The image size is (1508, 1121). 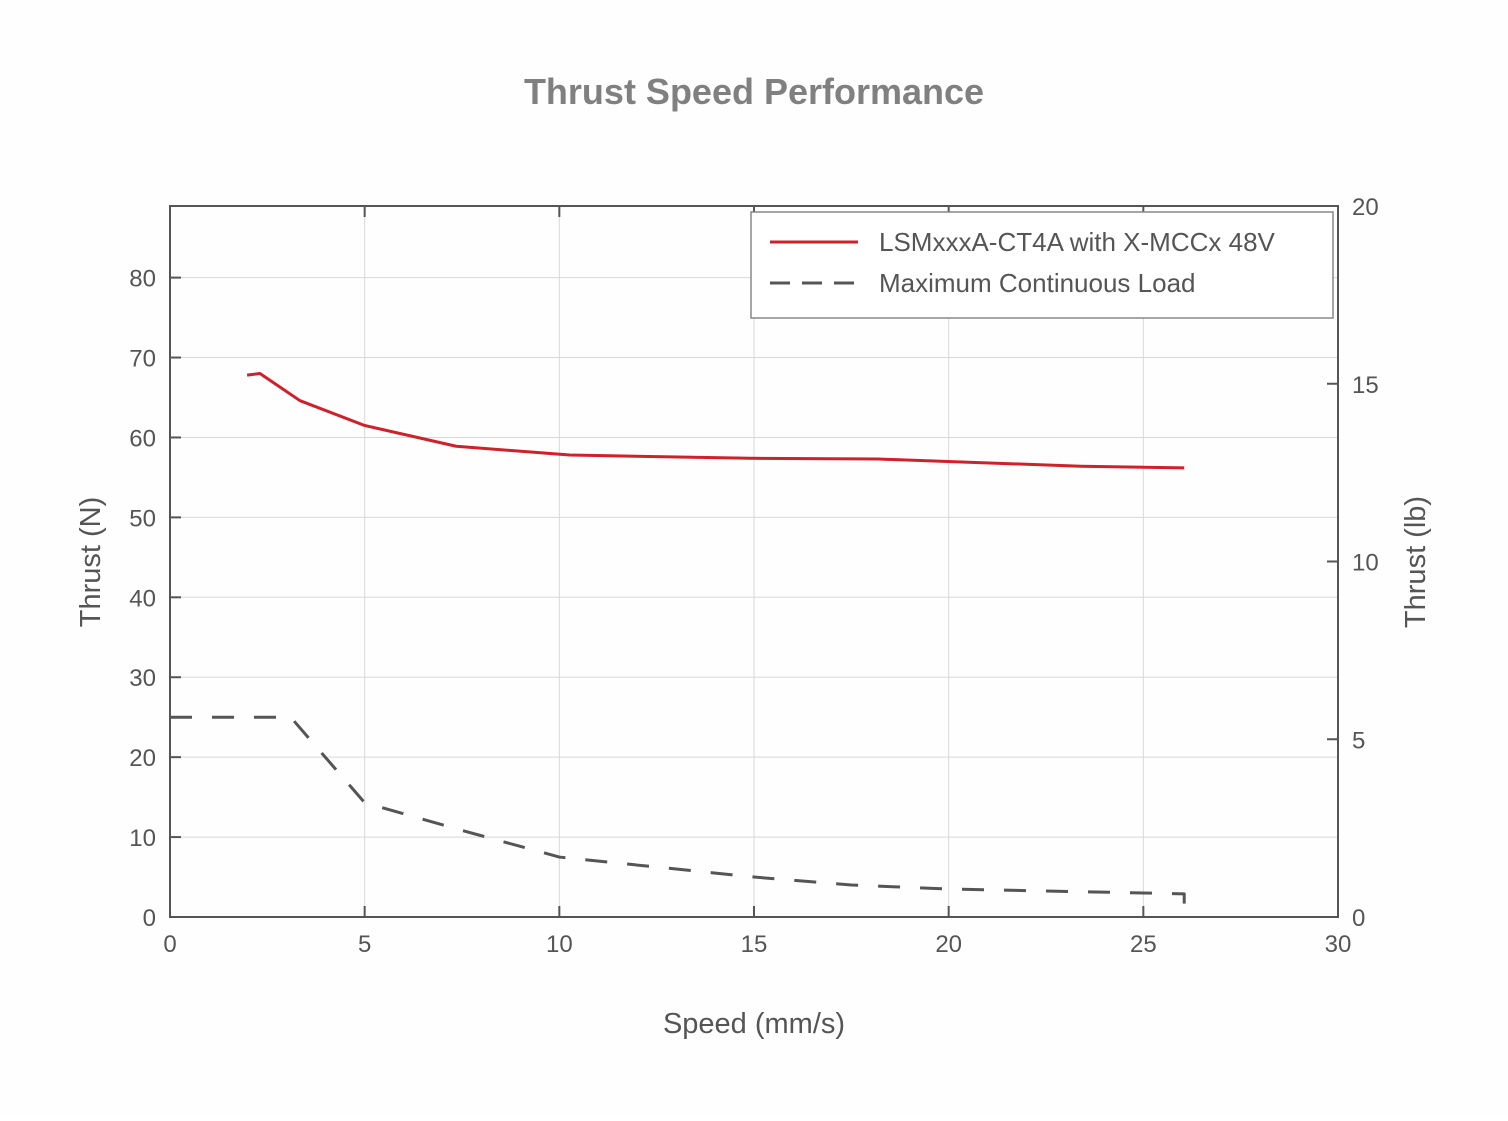 I want to click on y-tick-label: 10, so click(x=142, y=838).